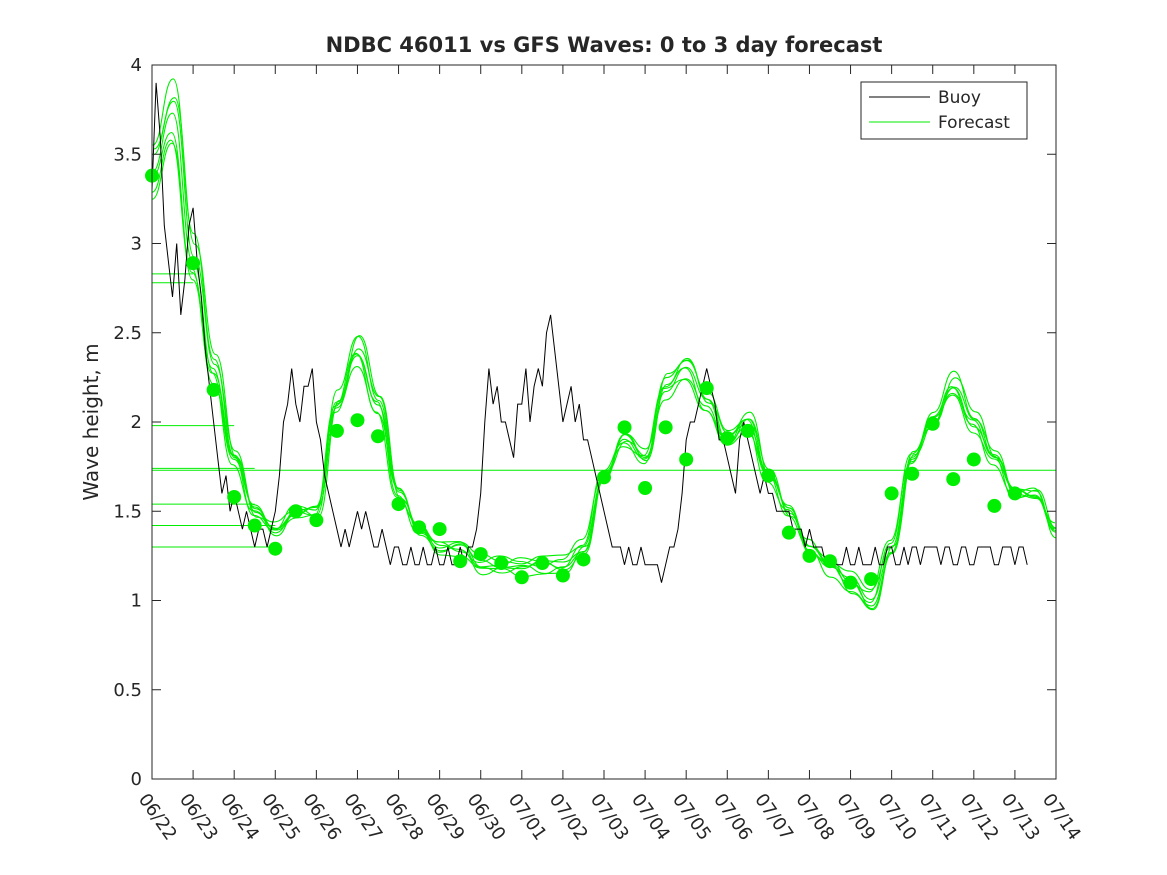 The width and height of the screenshot is (1167, 875). Describe the element at coordinates (403, 817) in the screenshot. I see `x-tick-label: 06/28` at that location.